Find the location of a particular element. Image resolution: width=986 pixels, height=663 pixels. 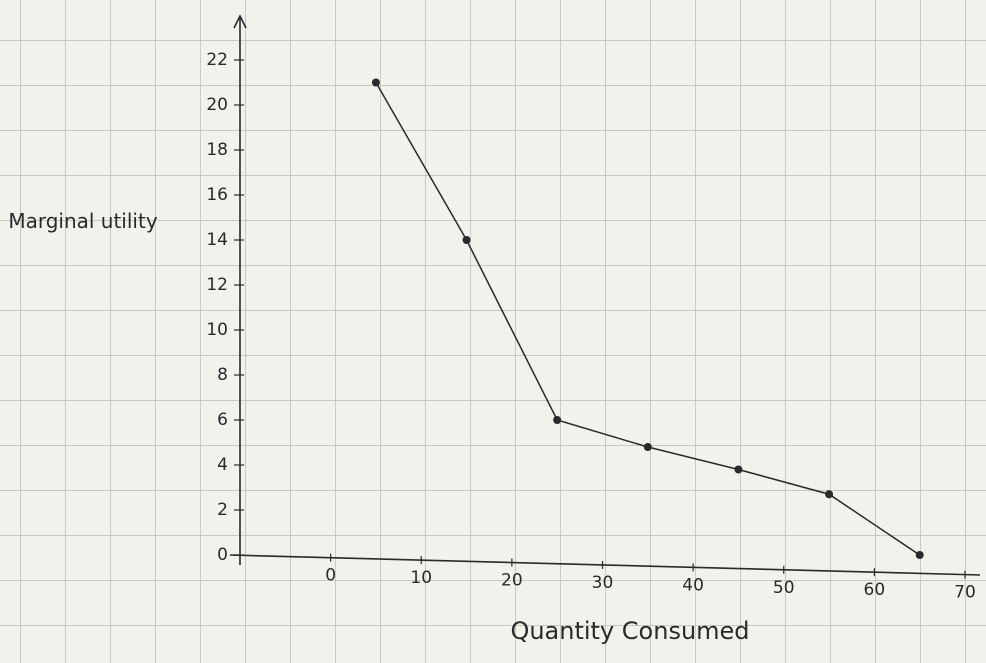

y-tick-label: 2 is located at coordinates (222, 510).